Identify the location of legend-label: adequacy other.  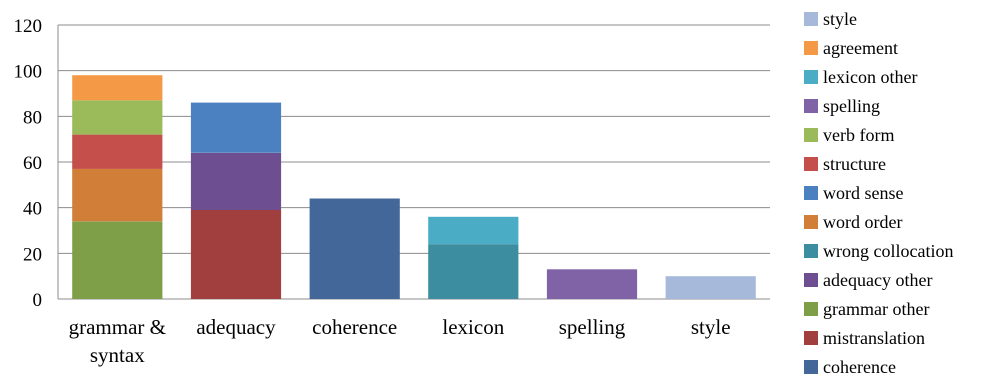
(877, 280).